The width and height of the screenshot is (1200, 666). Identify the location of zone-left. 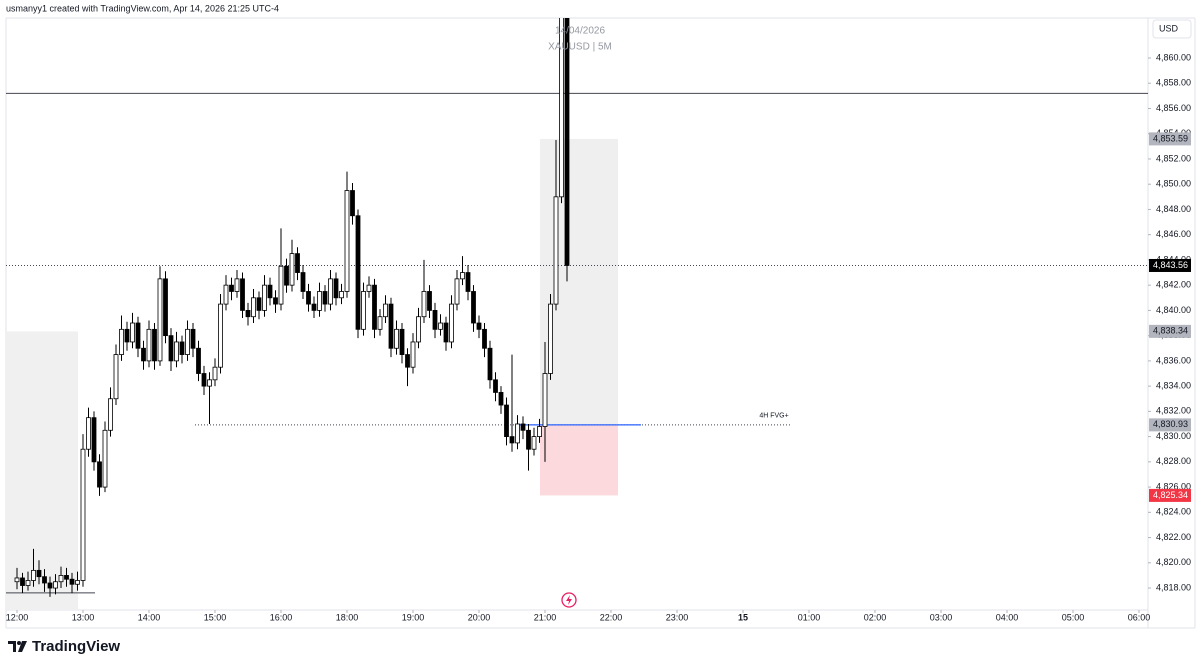
(42, 470).